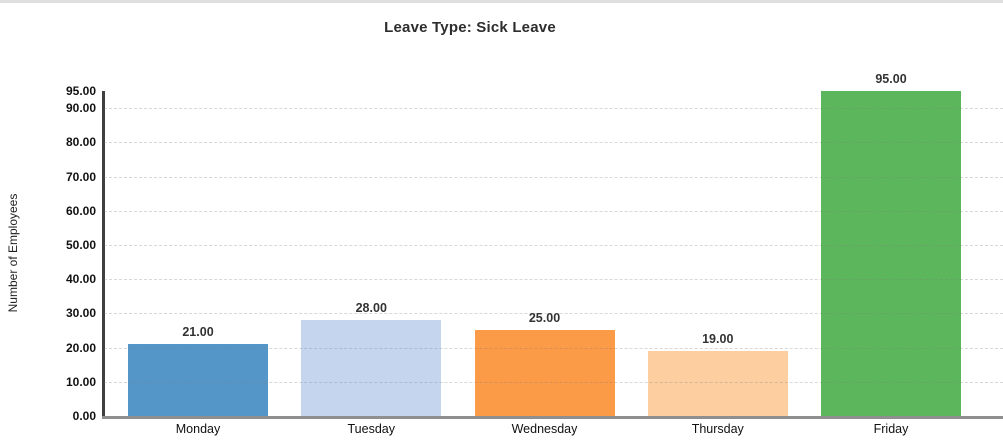 Image resolution: width=1003 pixels, height=446 pixels. What do you see at coordinates (718, 339) in the screenshot?
I see `bar-value-label: 19.00` at bounding box center [718, 339].